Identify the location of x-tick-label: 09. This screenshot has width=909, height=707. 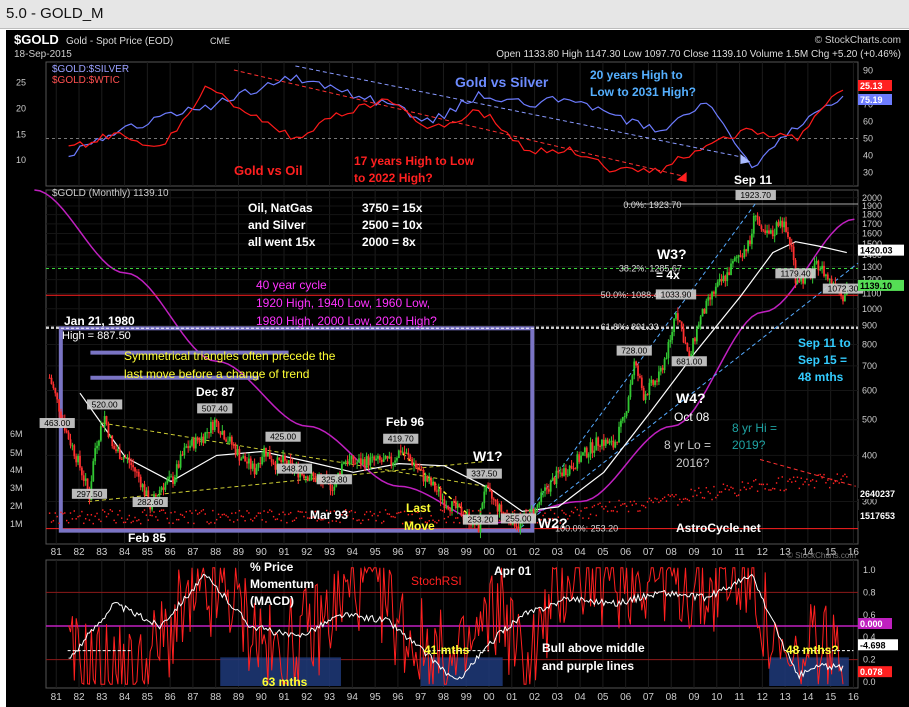
(694, 552).